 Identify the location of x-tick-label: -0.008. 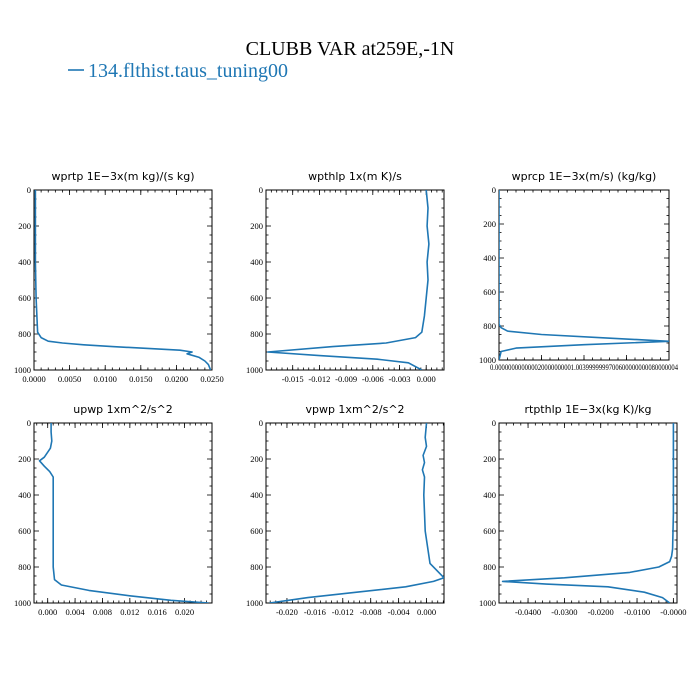
(371, 612).